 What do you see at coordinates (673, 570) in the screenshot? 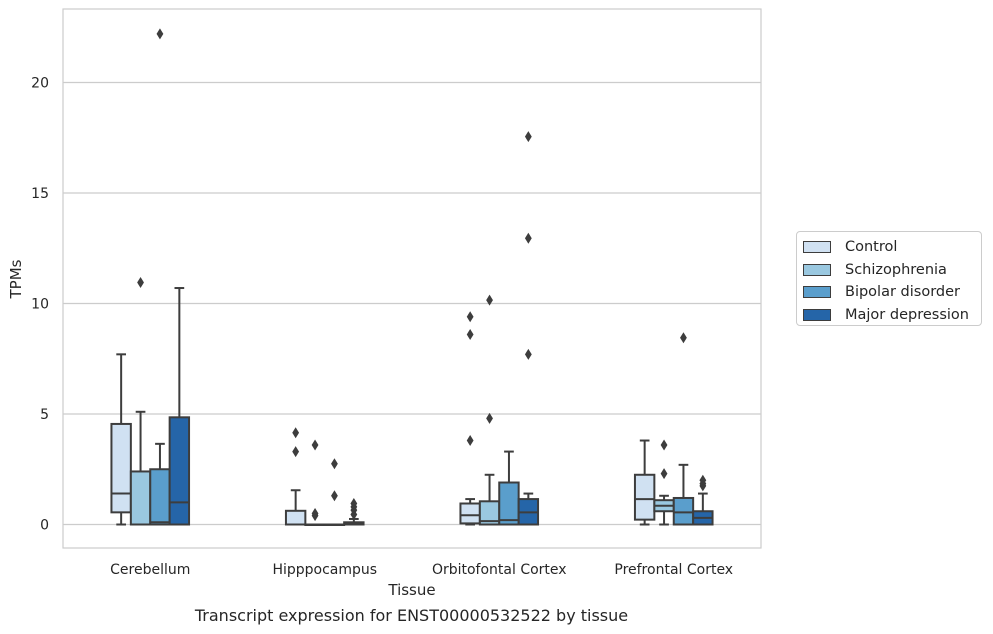
I see `x-tick-label: Prefrontal Cortex` at bounding box center [673, 570].